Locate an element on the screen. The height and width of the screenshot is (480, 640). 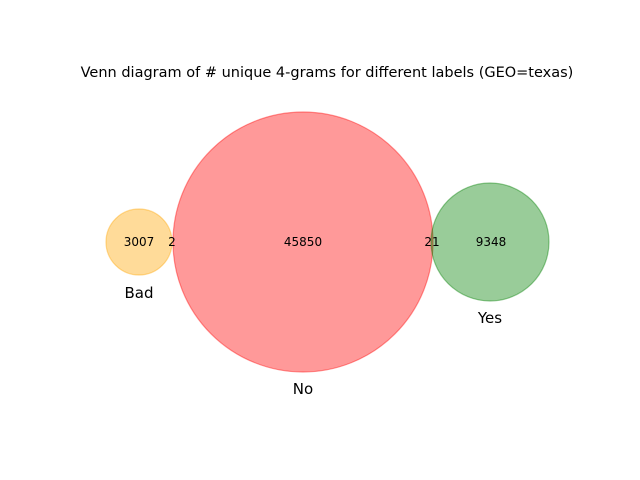
venn-circle-yes is located at coordinates (490, 242).